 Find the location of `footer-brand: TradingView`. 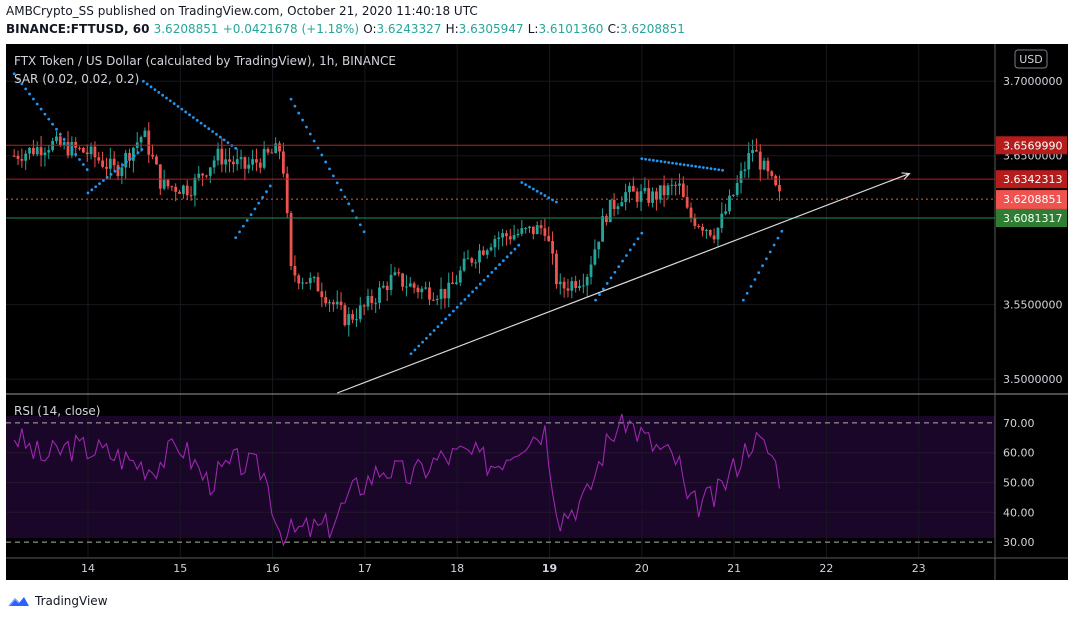

footer-brand: TradingView is located at coordinates (58, 601).